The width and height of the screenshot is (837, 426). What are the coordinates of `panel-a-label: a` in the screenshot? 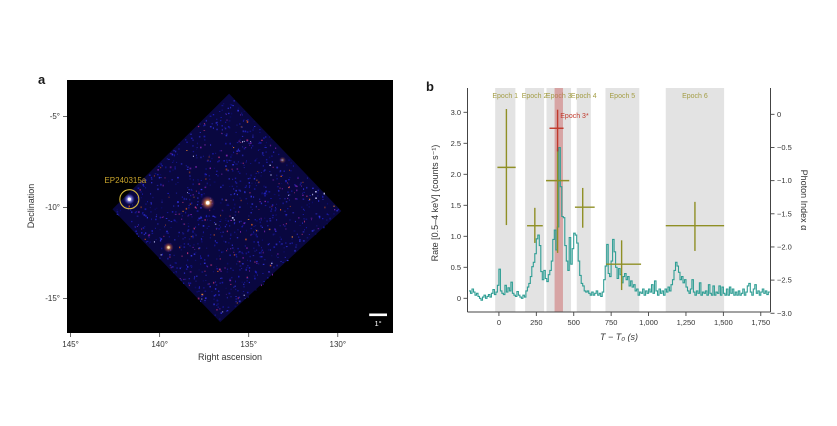 It's located at (42, 79).